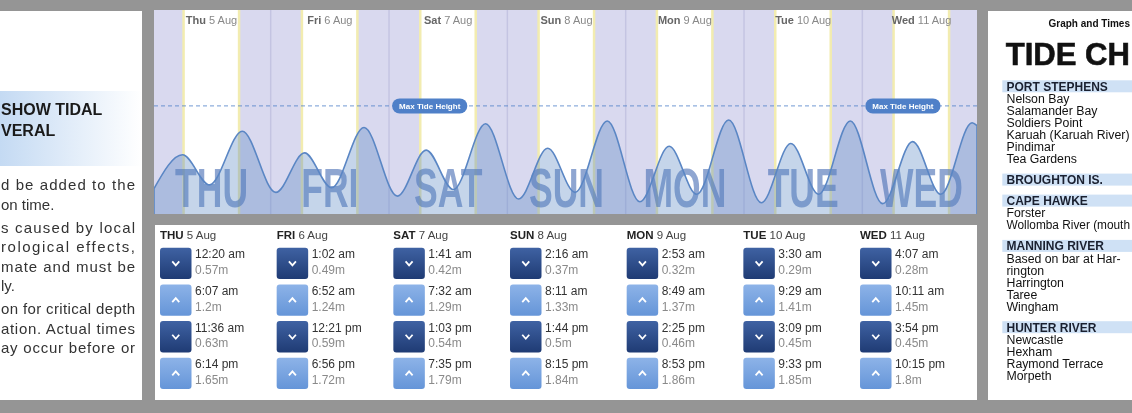  I want to click on text: 2:53 am, so click(683, 254).